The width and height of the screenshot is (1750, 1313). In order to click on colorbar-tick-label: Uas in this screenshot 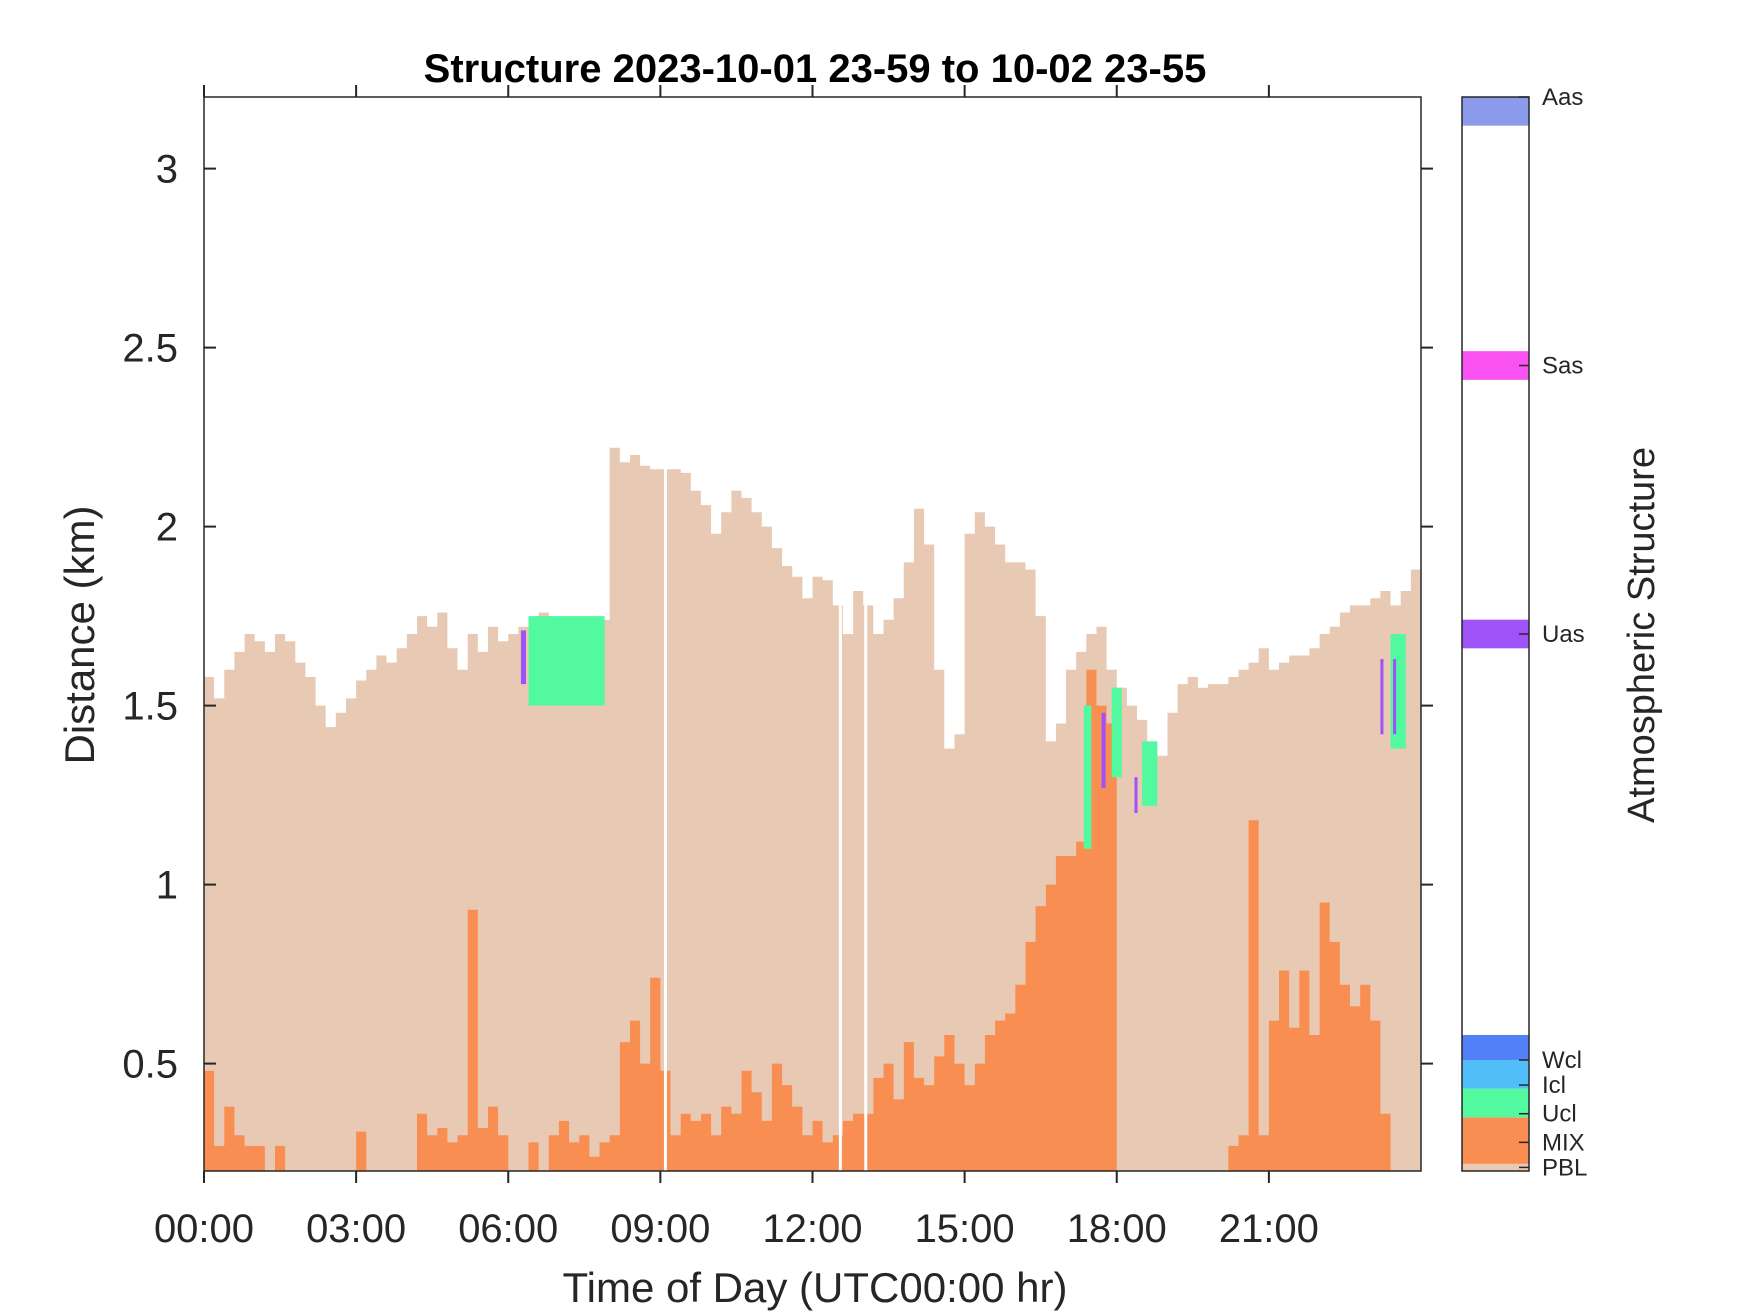, I will do `click(1563, 634)`.